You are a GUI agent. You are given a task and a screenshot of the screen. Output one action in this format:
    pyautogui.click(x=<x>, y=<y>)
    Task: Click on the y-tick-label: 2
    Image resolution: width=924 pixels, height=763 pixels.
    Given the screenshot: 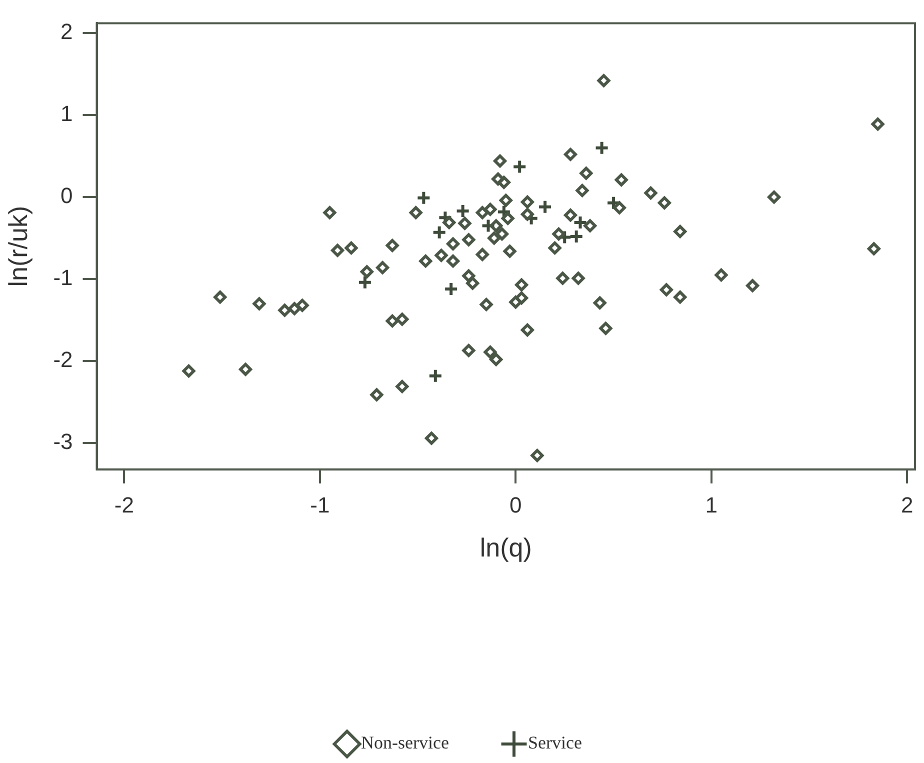 What is the action you would take?
    pyautogui.click(x=66, y=31)
    